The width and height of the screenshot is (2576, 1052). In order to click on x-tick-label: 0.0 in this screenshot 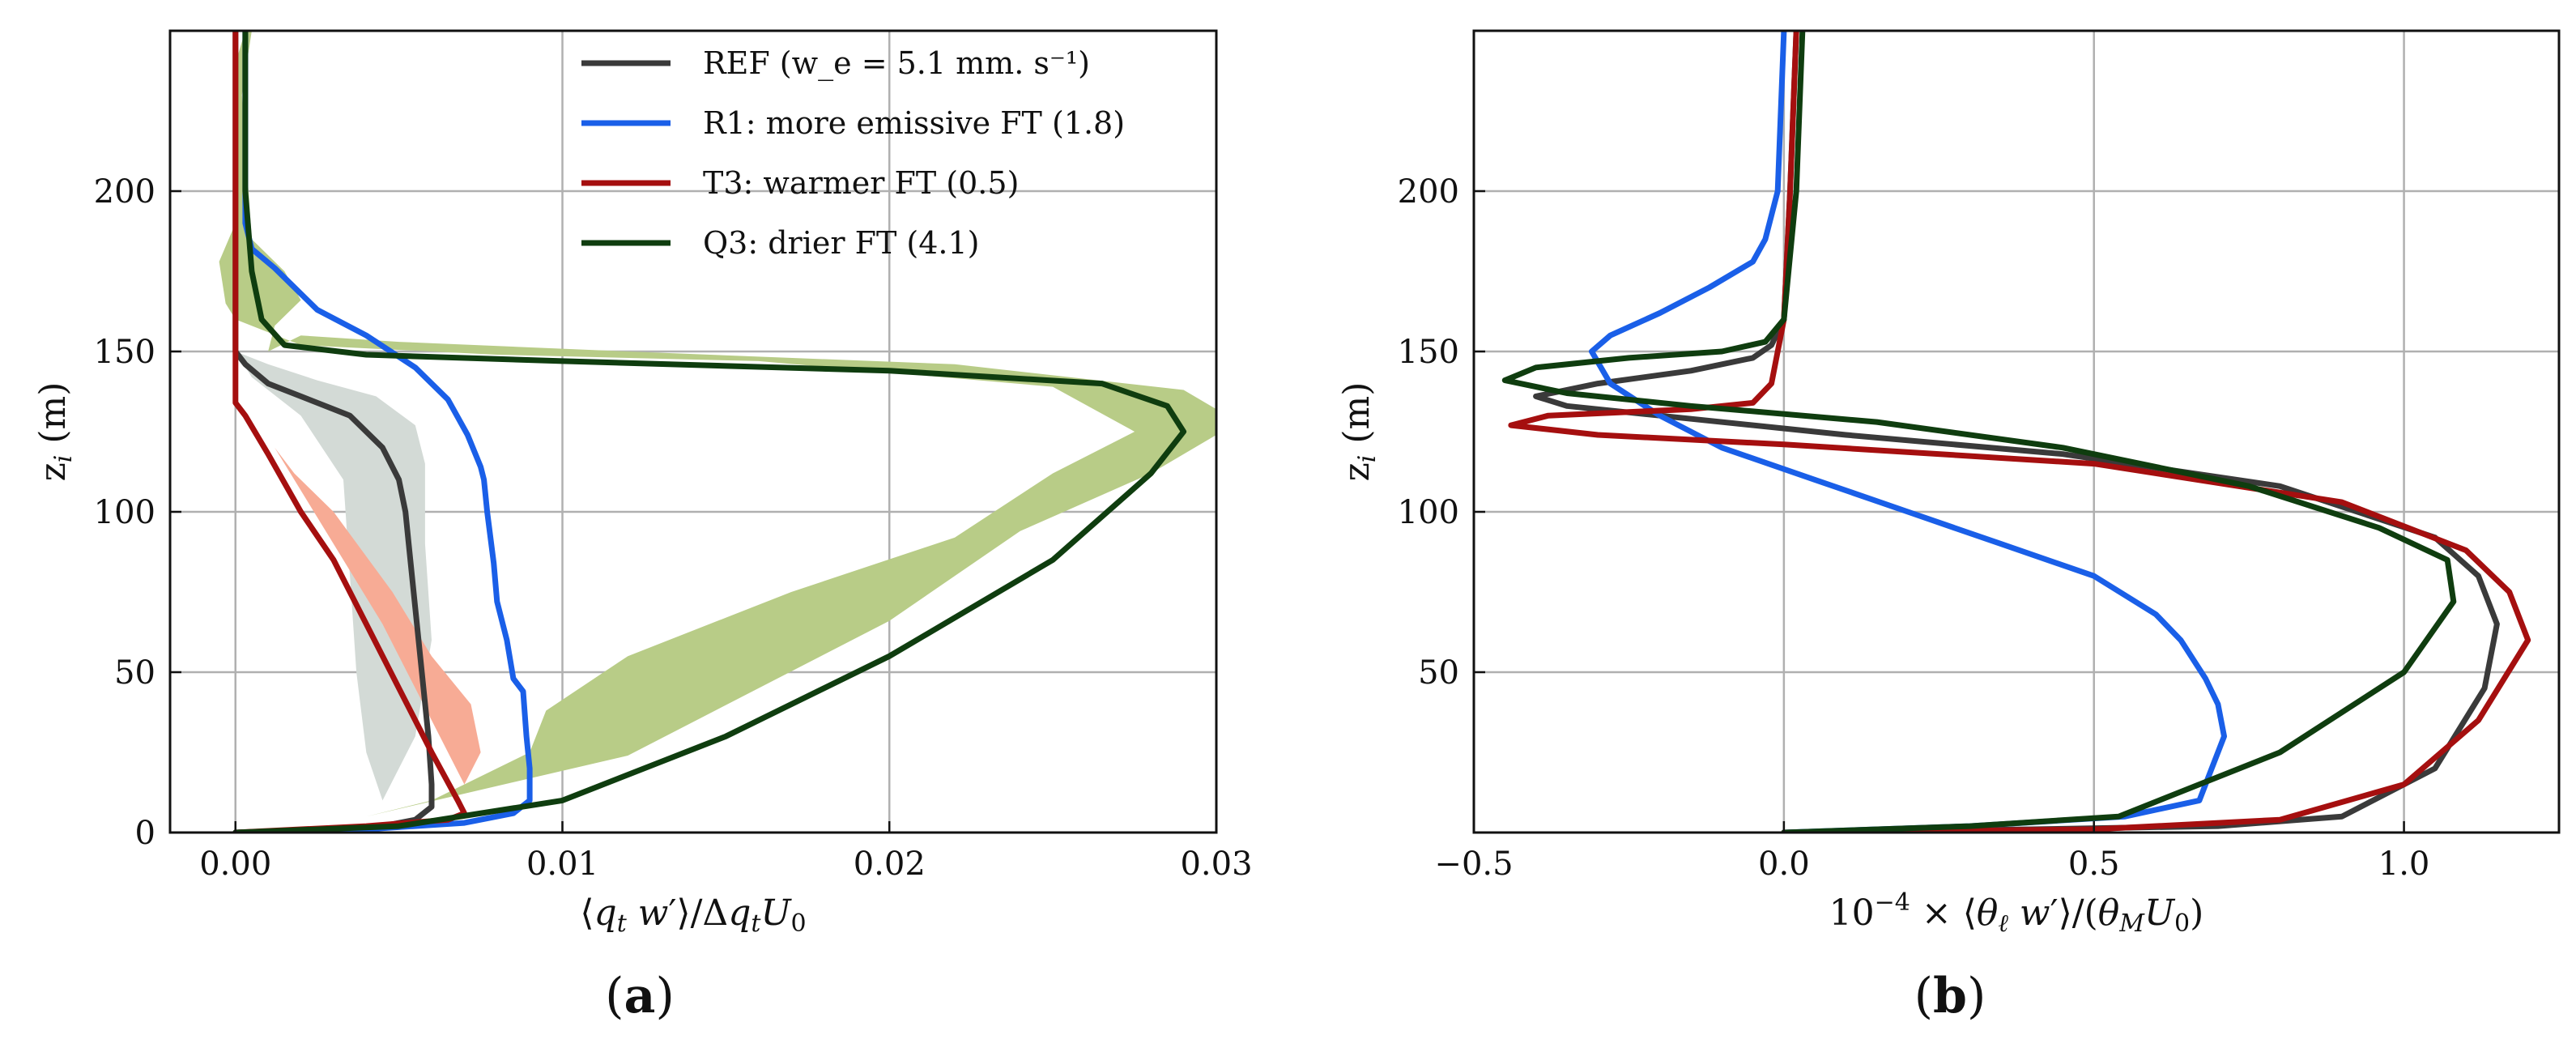, I will do `click(1784, 864)`.